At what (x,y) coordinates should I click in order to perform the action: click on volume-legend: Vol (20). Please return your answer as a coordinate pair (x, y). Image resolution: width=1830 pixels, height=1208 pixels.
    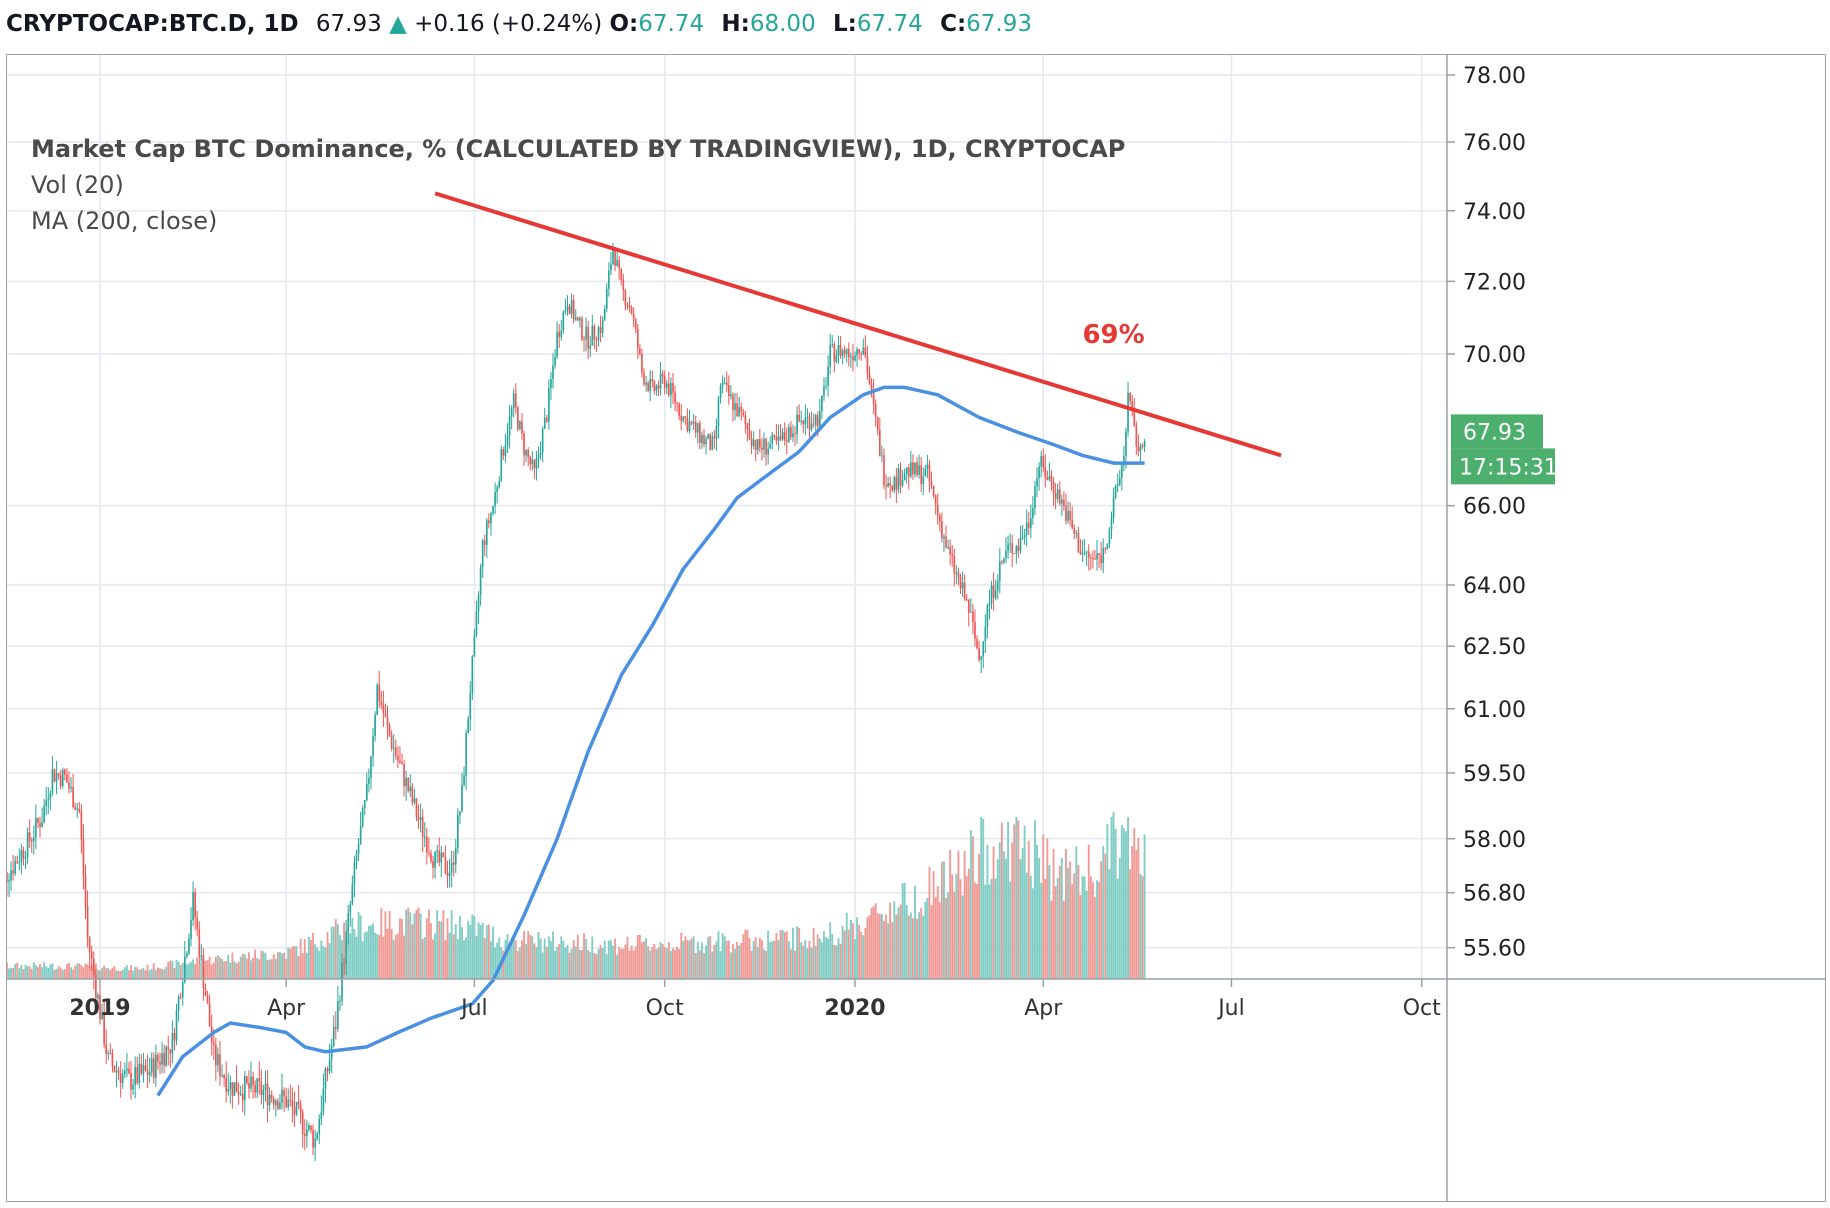
    Looking at the image, I should click on (77, 185).